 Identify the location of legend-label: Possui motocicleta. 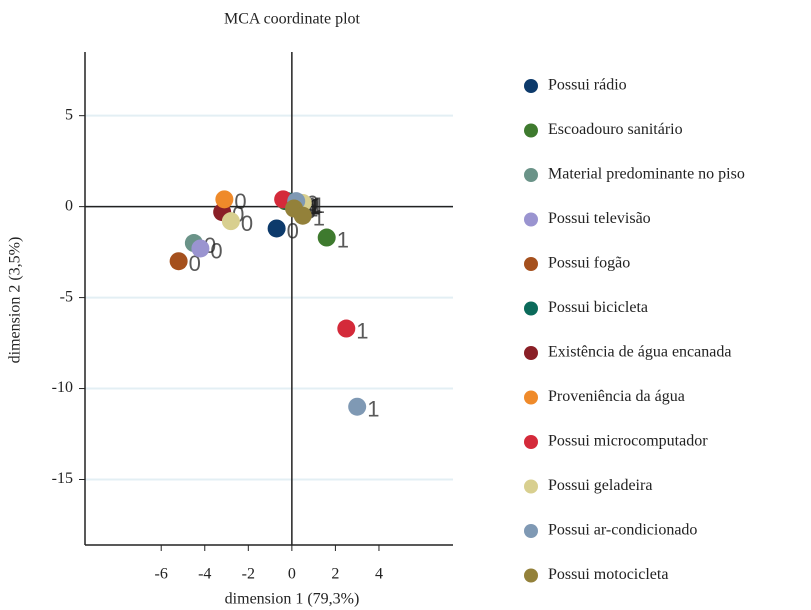
(608, 574).